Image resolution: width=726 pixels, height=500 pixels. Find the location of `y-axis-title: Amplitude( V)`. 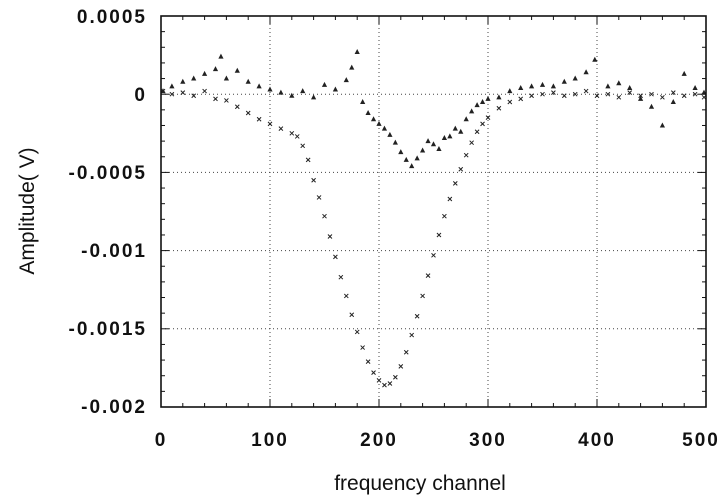

y-axis-title: Amplitude( V) is located at coordinates (27, 210).